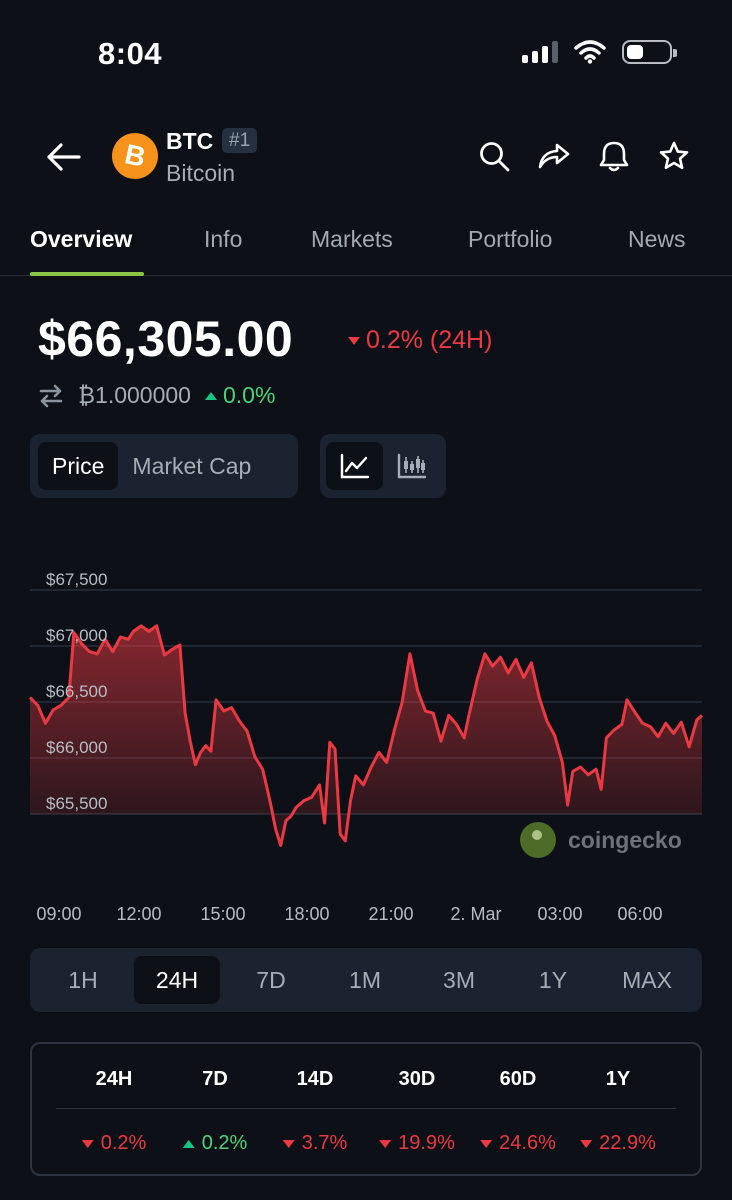 The image size is (732, 1200). I want to click on time-range-selector: 1H 24H 7D 1M 3M 1Y MAX, so click(366, 980).